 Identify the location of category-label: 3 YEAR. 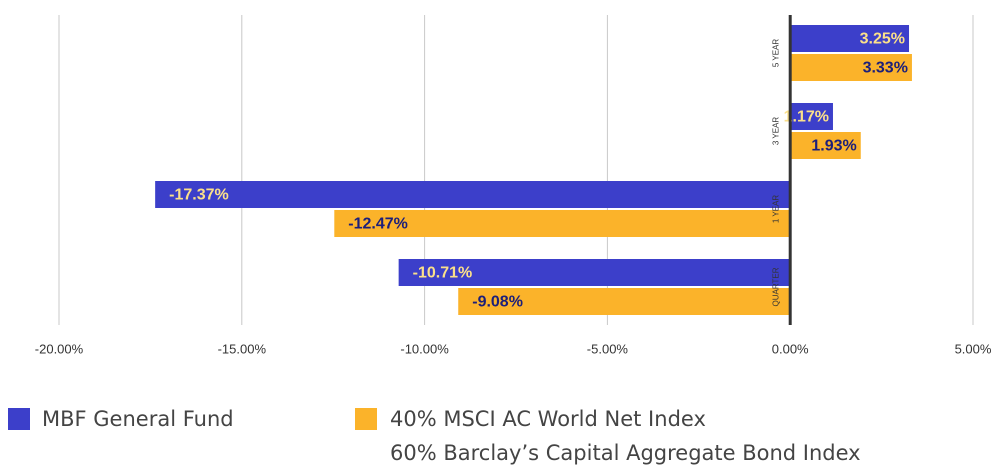
(775, 131).